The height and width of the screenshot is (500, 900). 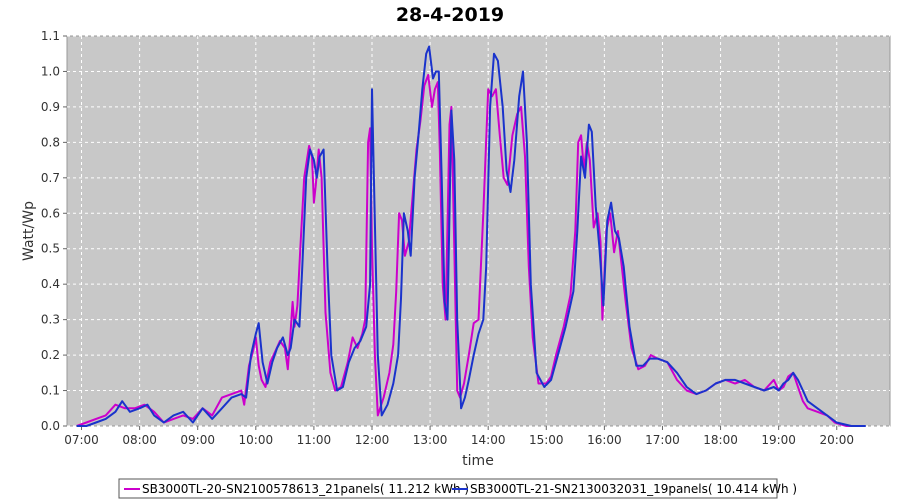 I want to click on y-tick-label: 0.0, so click(x=50, y=426).